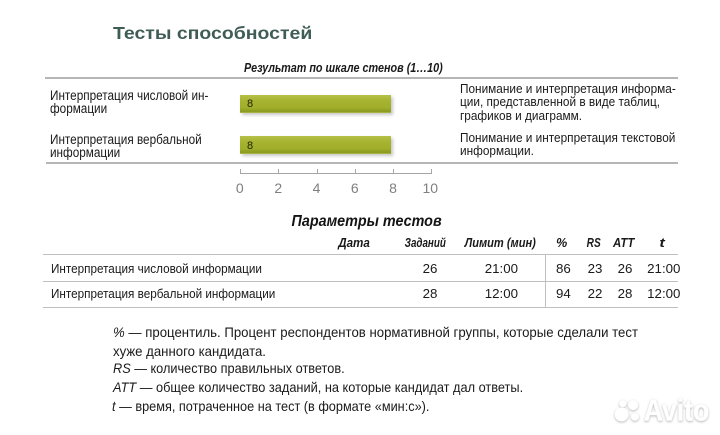 This screenshot has width=720, height=435. What do you see at coordinates (677, 411) in the screenshot?
I see `svg-text: Avito` at bounding box center [677, 411].